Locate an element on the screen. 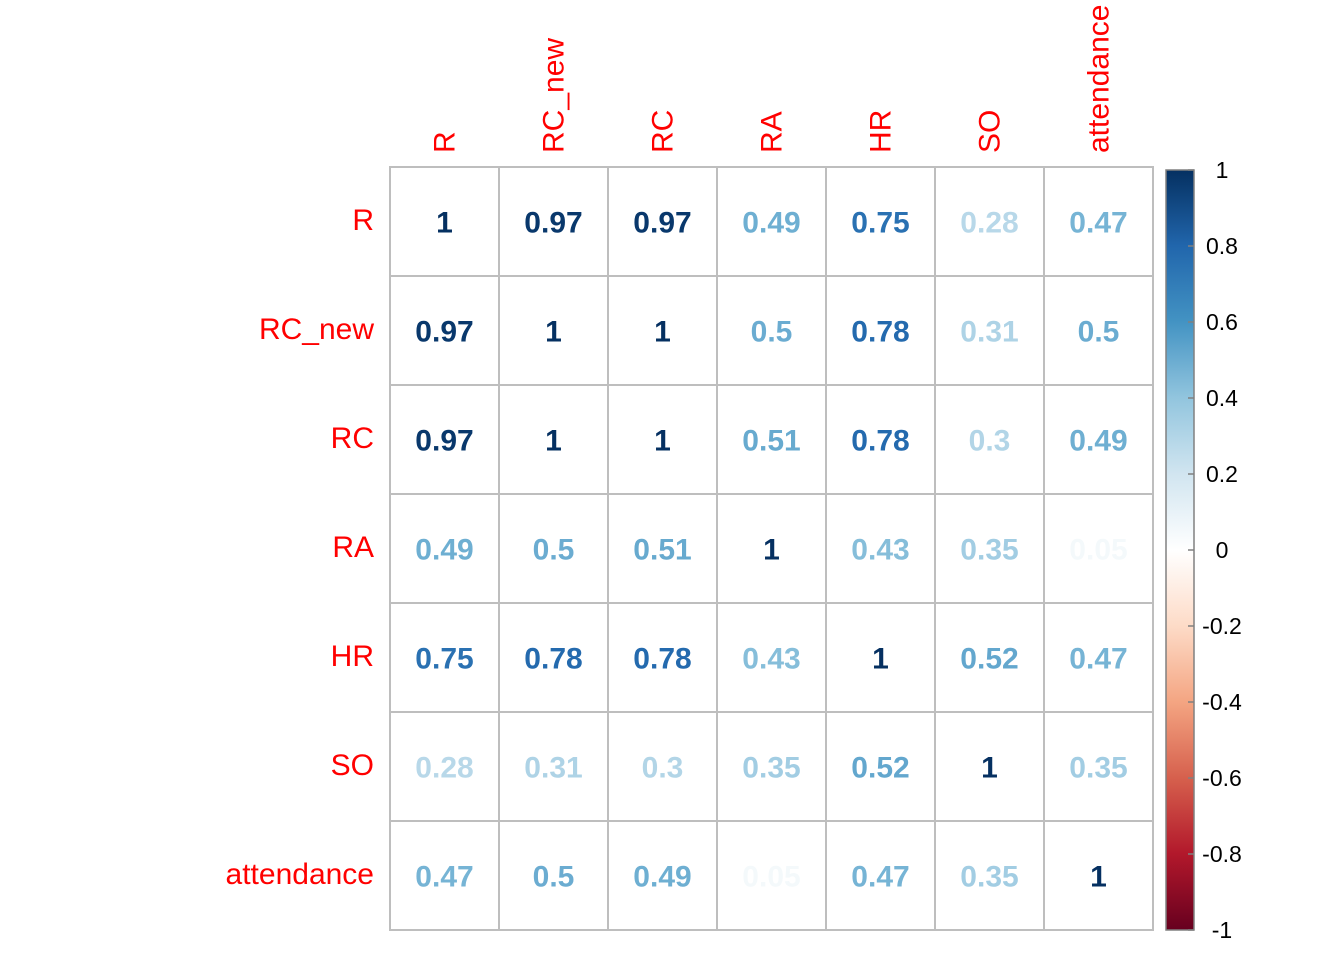  column-label: R is located at coordinates (445, 142).